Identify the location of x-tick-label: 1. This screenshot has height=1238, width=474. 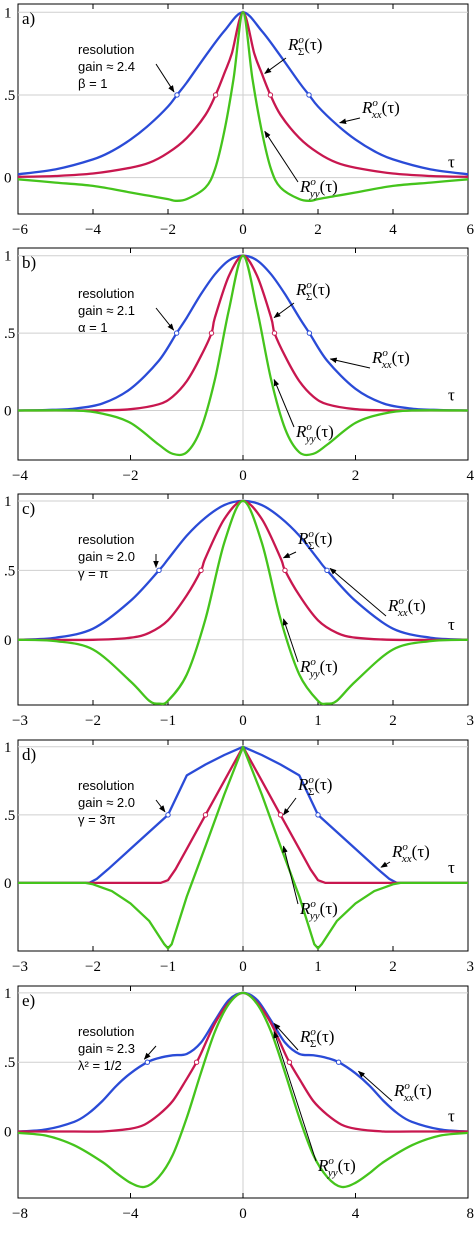
(318, 721).